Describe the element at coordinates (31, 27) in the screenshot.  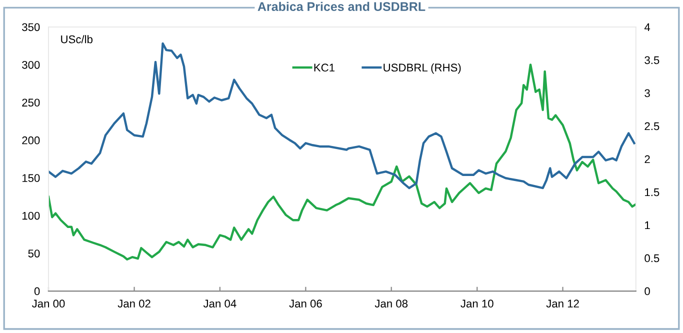
I see `y-tick-label: 350` at that location.